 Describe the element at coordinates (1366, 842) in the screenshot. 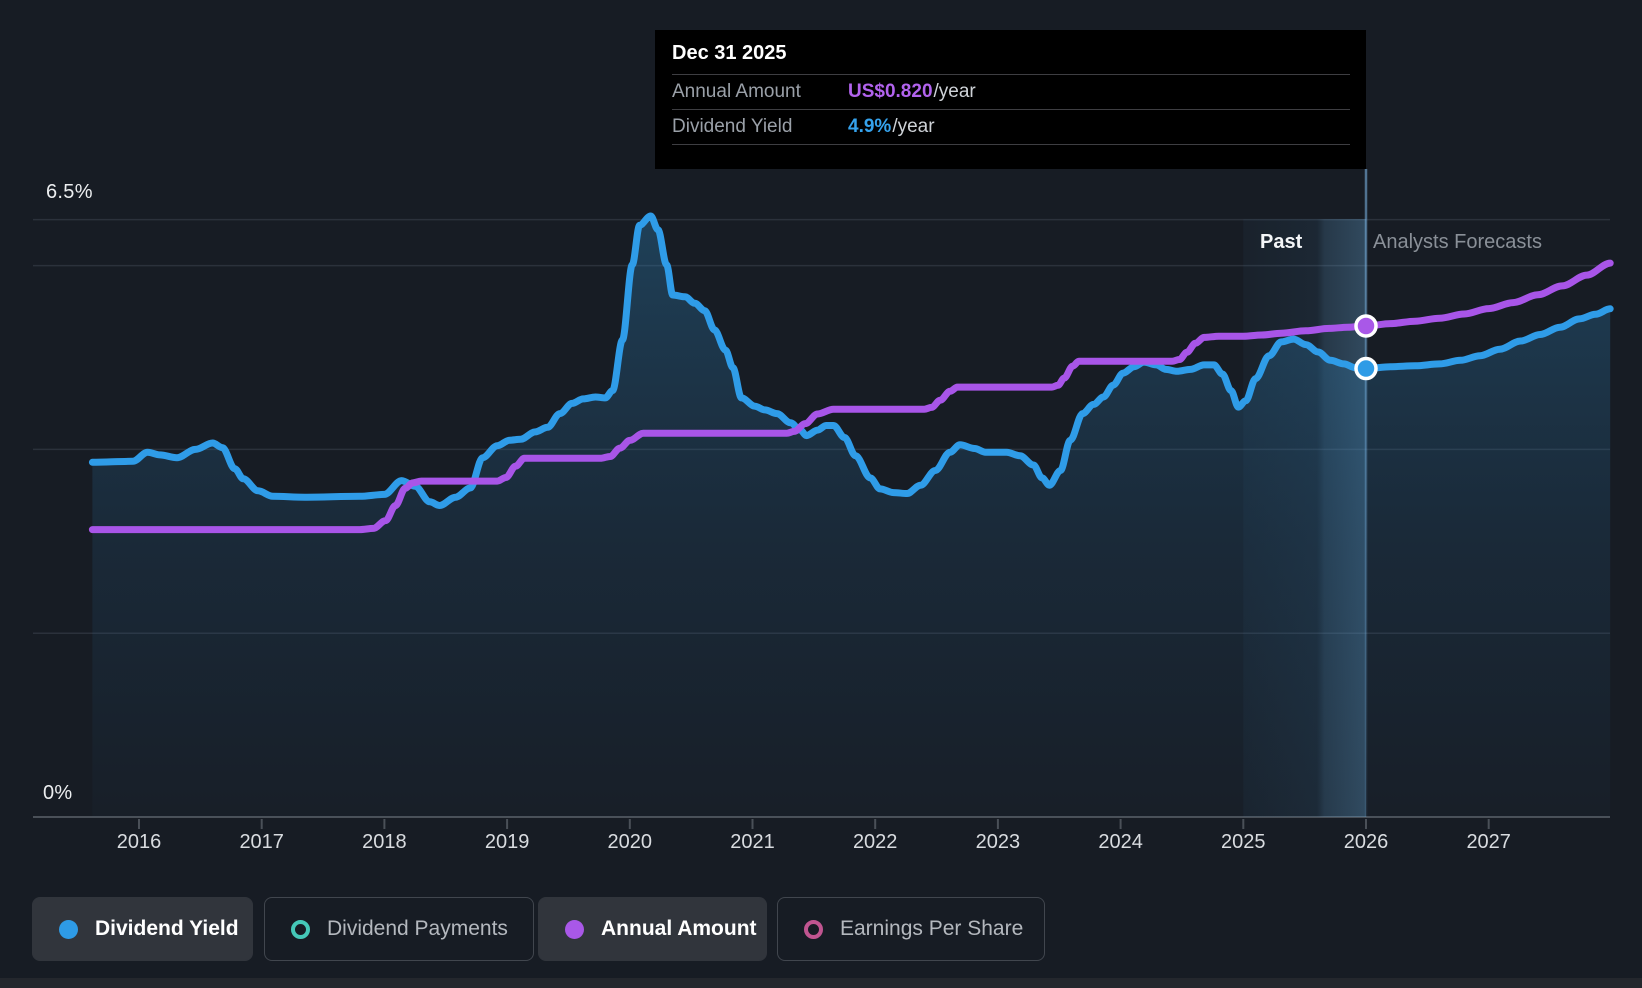

I see `x-axis-year-label: 2026` at that location.